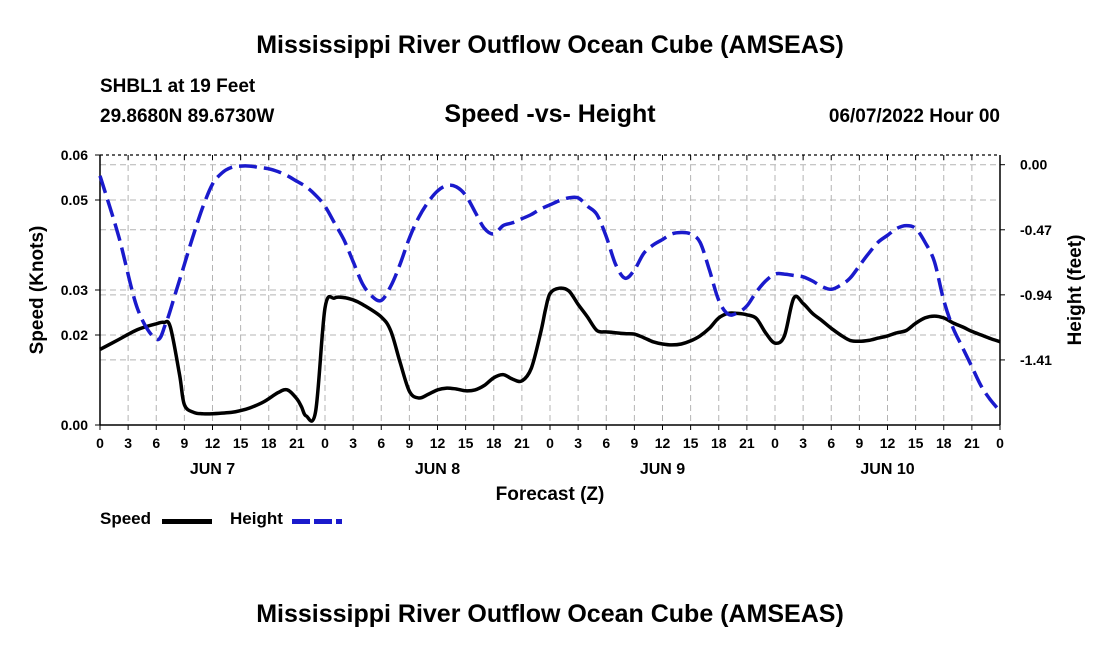 The image size is (1100, 650). Describe the element at coordinates (1036, 360) in the screenshot. I see `y-tick-label-right: -1.41` at that location.